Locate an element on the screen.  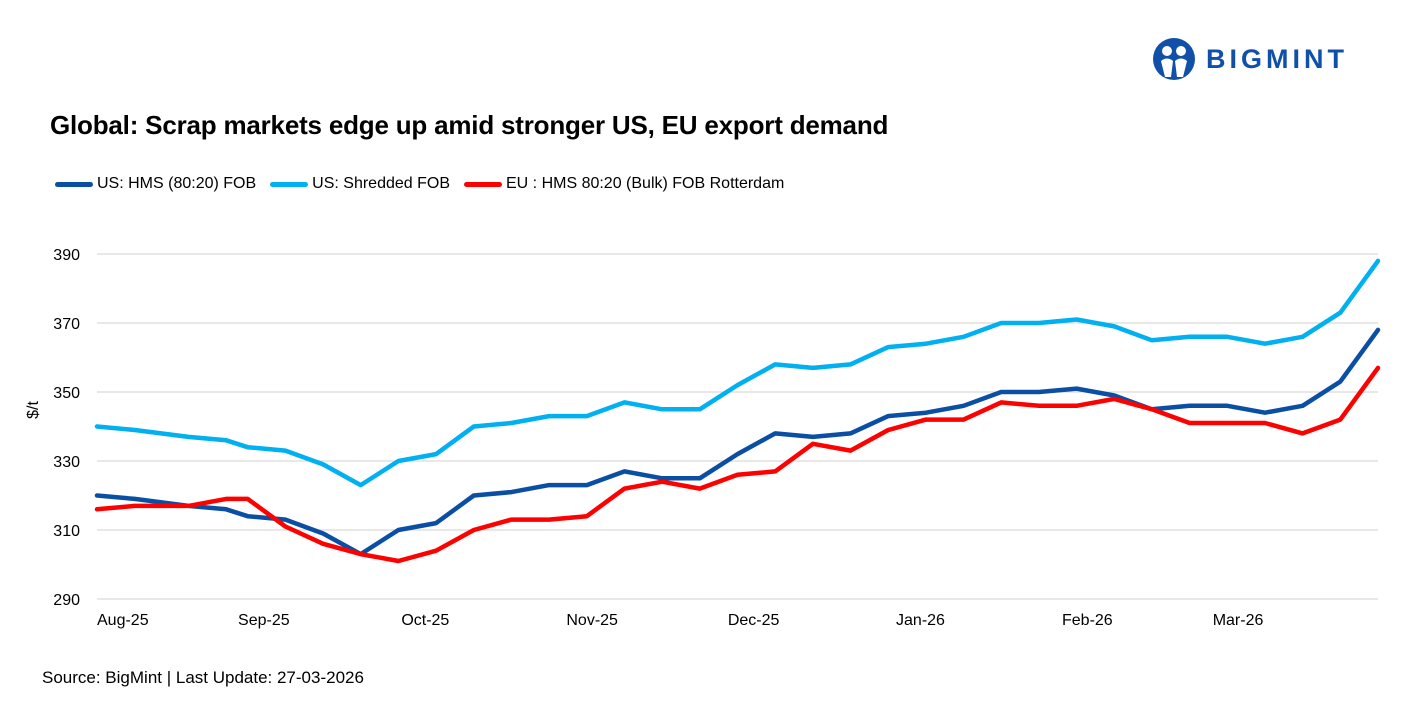
legend-item-eu-hms: EU : HMS 80:20 (Bulk) FOB Rotterdam is located at coordinates (624, 184).